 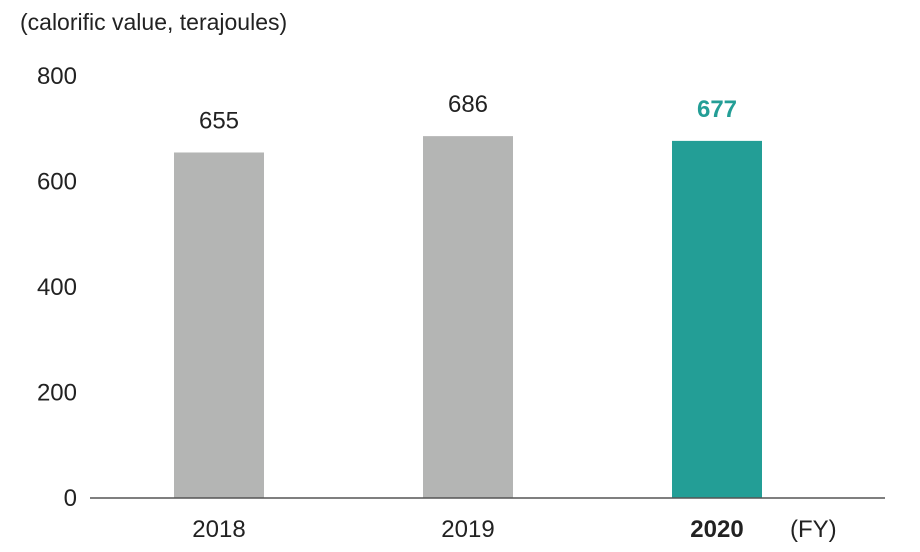 I want to click on data-label-2020: 677, so click(x=717, y=109).